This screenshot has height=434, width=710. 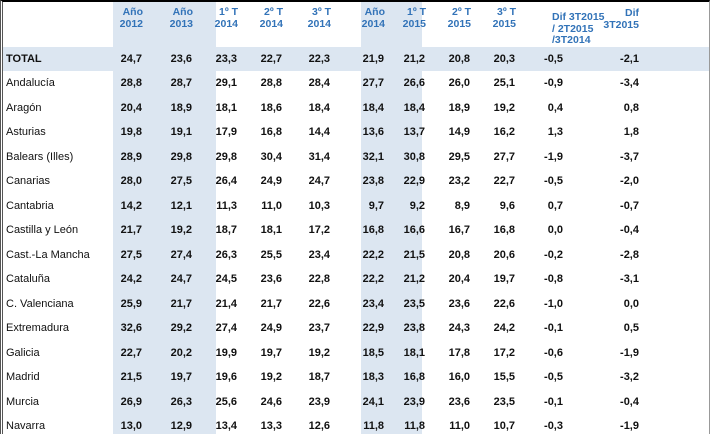 I want to click on row-label: Cataluña, so click(x=28, y=279).